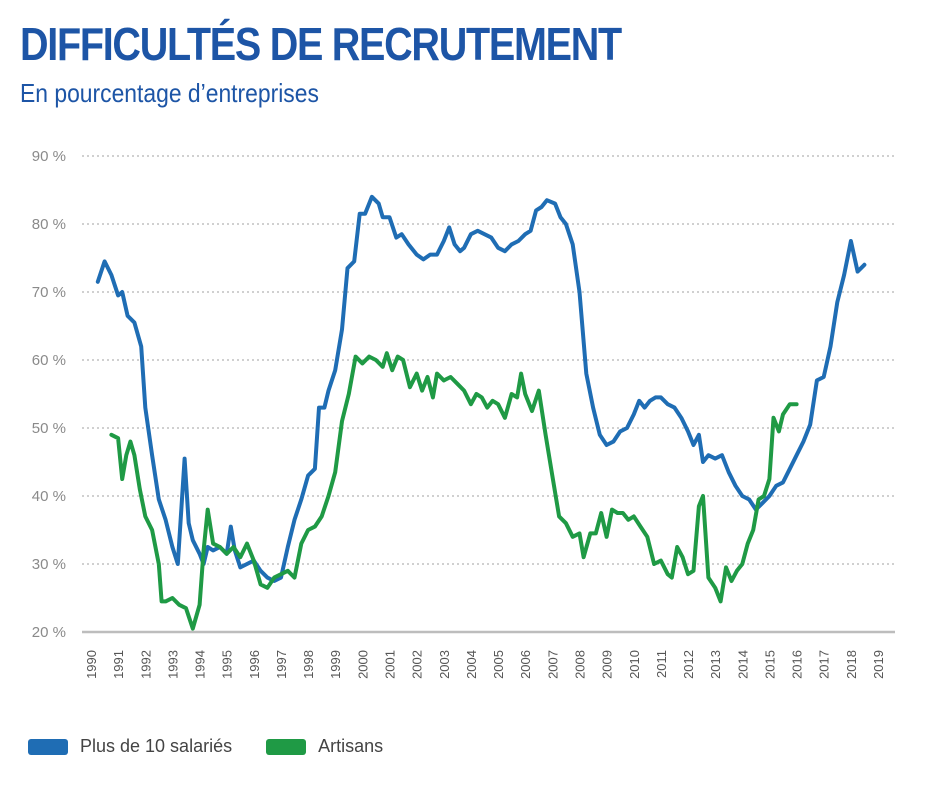  Describe the element at coordinates (688, 664) in the screenshot. I see `x-tick-label: 2012` at that location.